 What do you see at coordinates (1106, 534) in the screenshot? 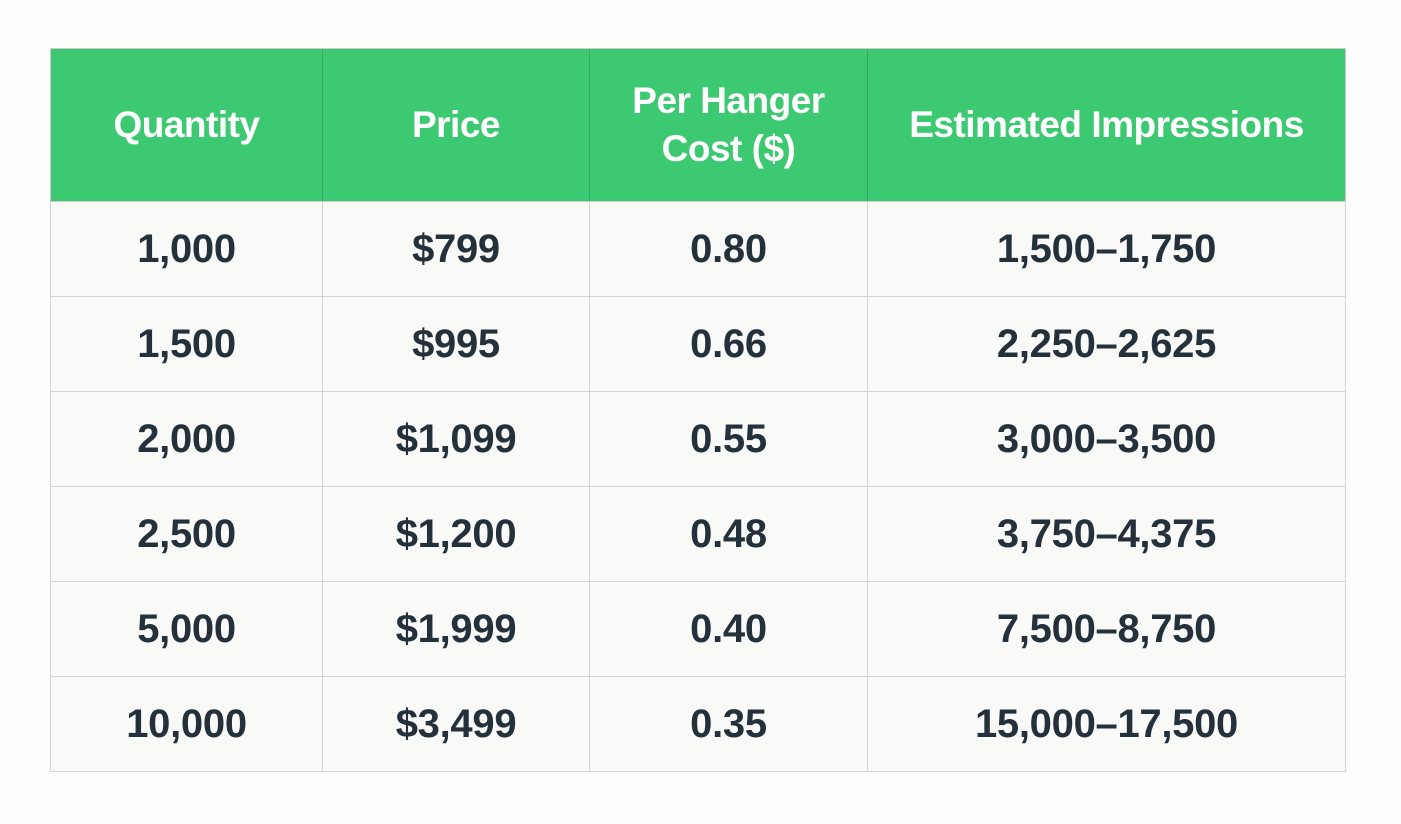
I see `table-cell: 3,750–4,375` at bounding box center [1106, 534].